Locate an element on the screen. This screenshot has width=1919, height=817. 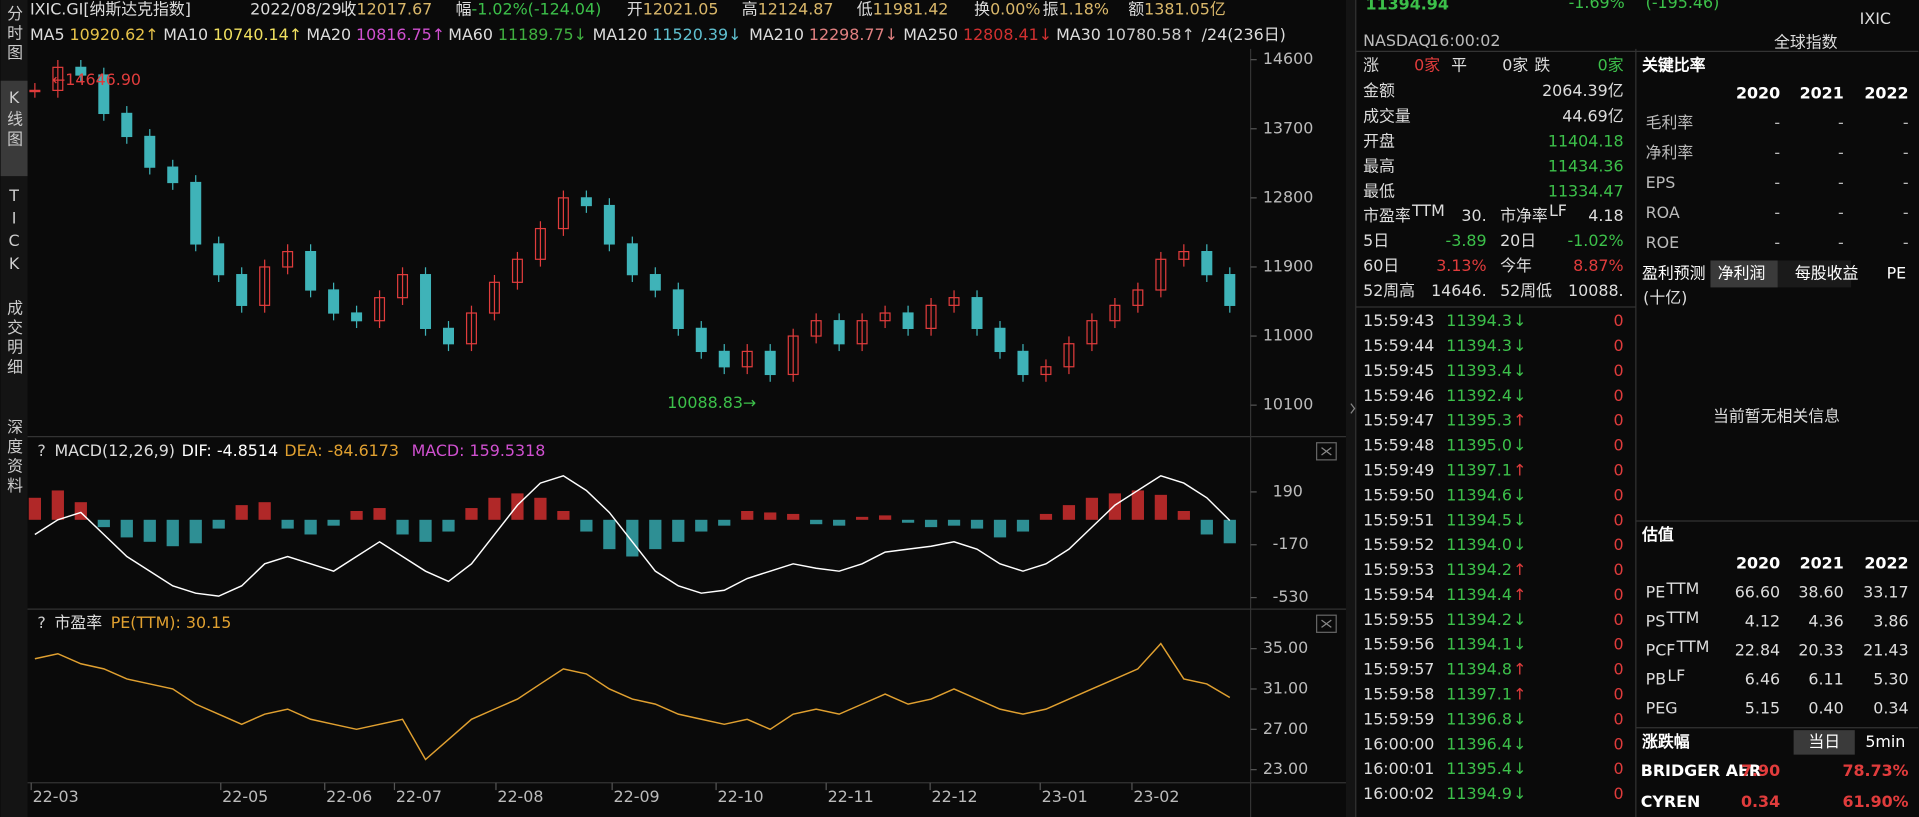
field-value: 12017.67 is located at coordinates (395, 9).